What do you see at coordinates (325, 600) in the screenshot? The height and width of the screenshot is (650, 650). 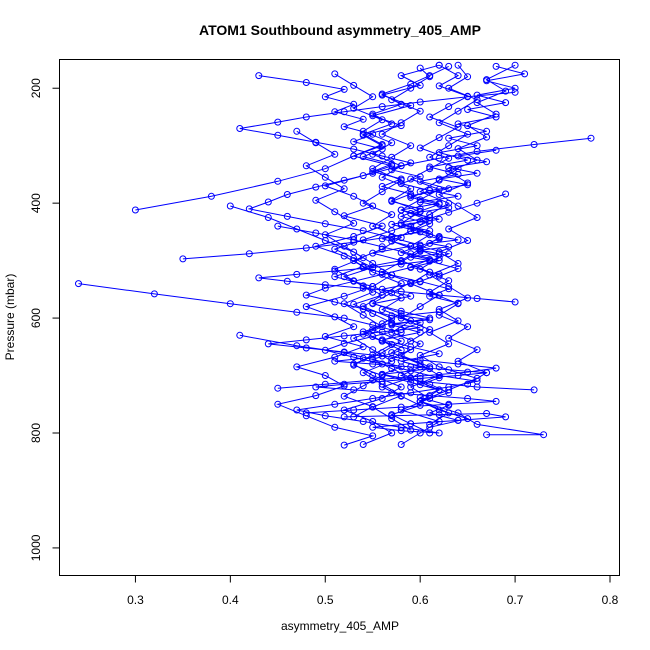 I see `x-tick-label: 0.5` at bounding box center [325, 600].